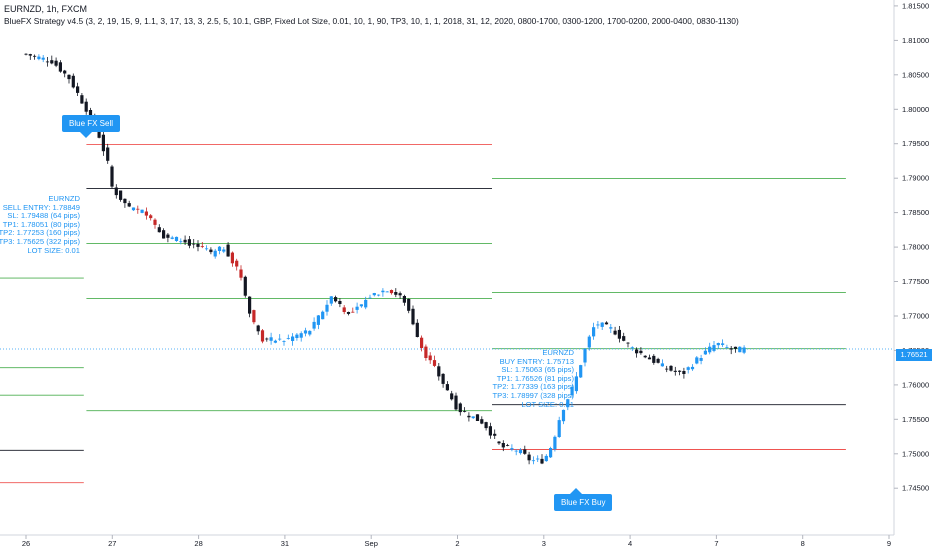 Image resolution: width=932 pixels, height=550 pixels. Describe the element at coordinates (915, 316) in the screenshot. I see `price-tick-label: 1.77000` at that location.